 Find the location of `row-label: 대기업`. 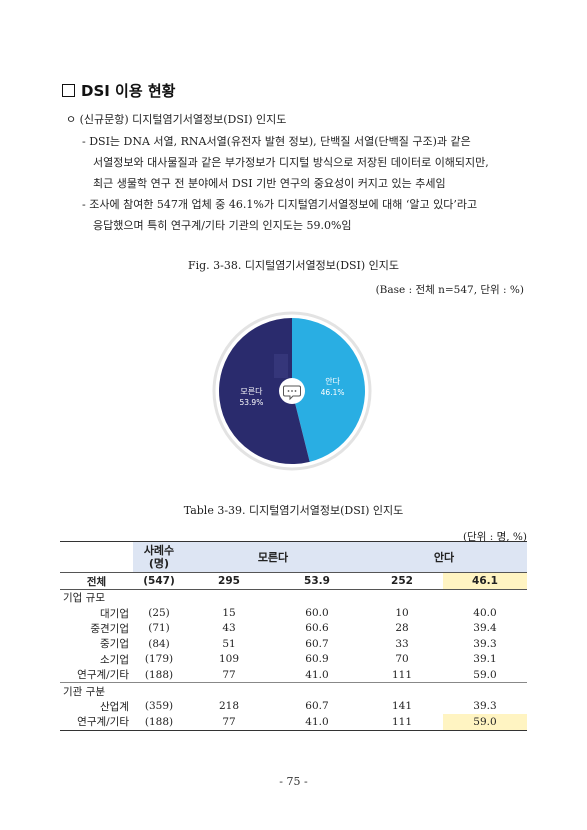

row-label: 대기업 is located at coordinates (114, 613).